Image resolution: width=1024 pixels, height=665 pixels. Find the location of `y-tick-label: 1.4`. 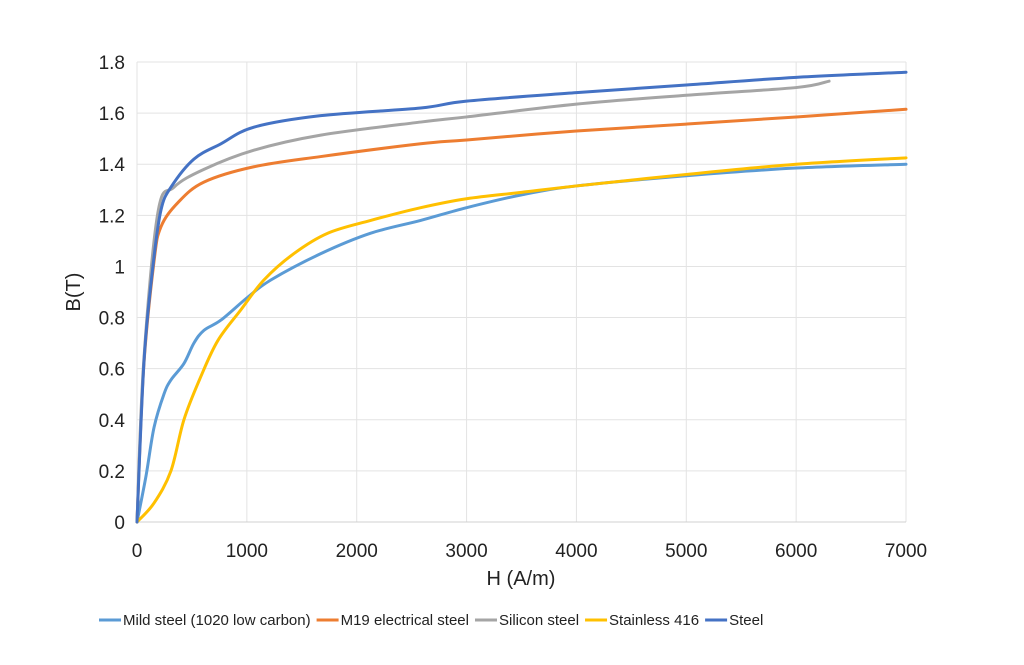

y-tick-label: 1.4 is located at coordinates (112, 165).